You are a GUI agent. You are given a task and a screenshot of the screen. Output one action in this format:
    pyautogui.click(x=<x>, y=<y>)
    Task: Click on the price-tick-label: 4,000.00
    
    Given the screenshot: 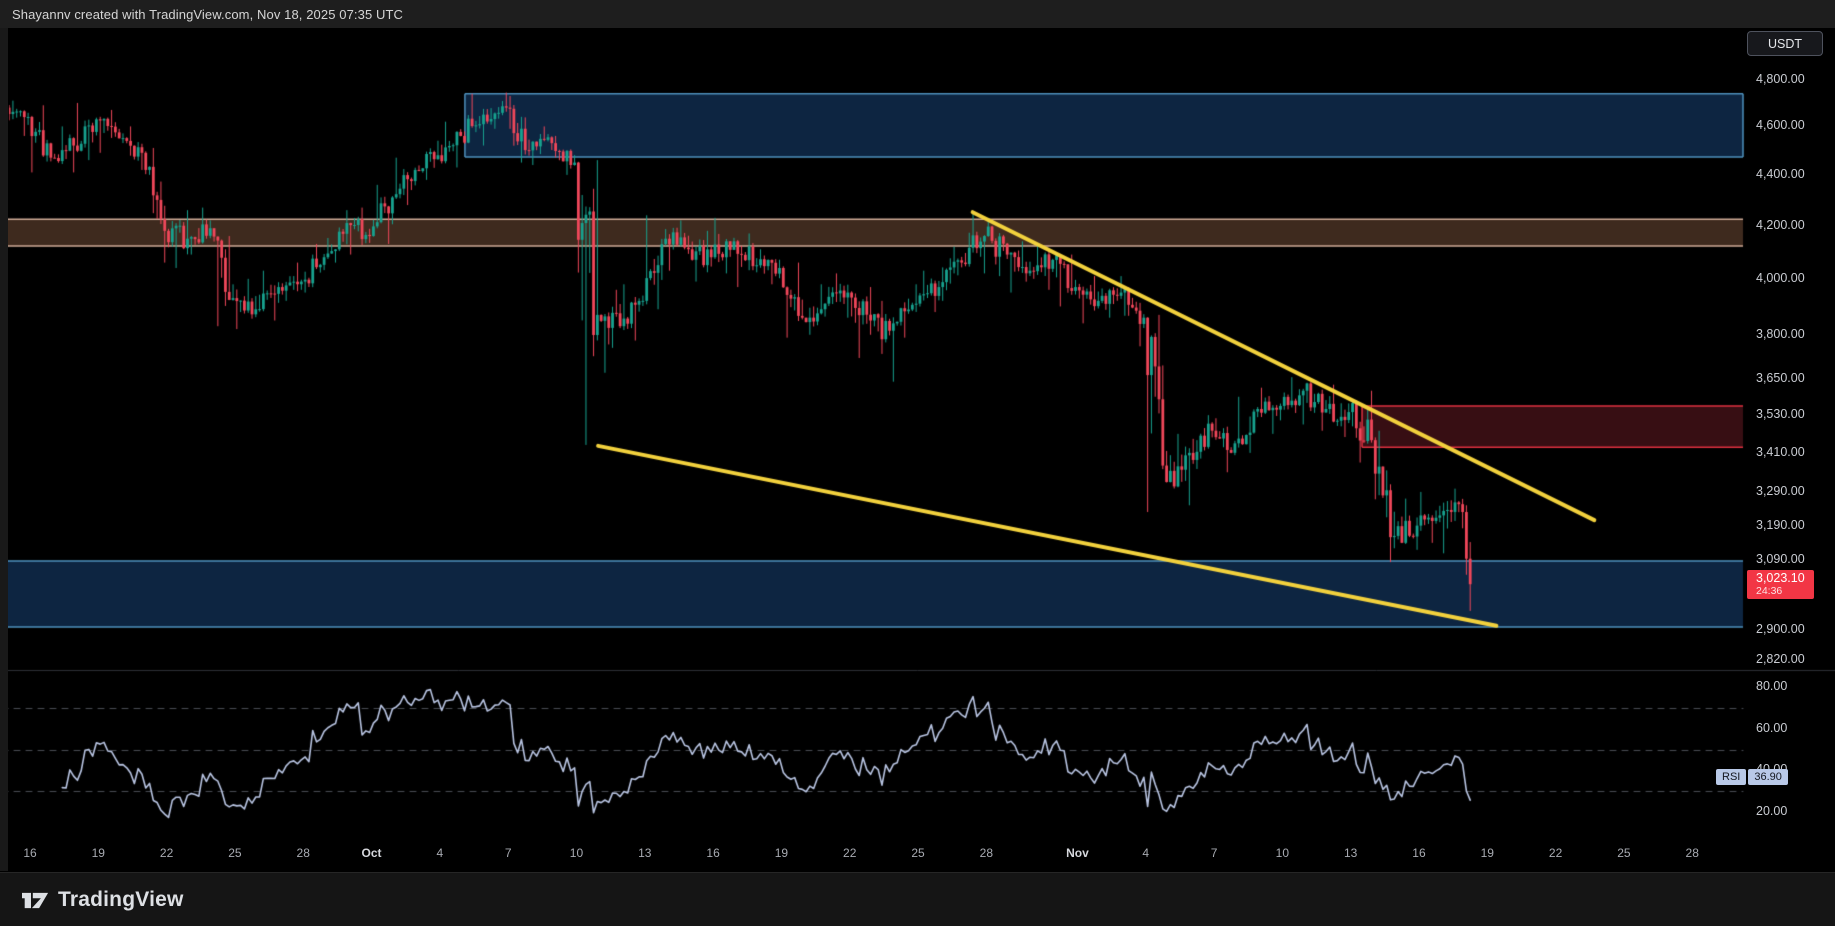 What is the action you would take?
    pyautogui.click(x=1780, y=277)
    